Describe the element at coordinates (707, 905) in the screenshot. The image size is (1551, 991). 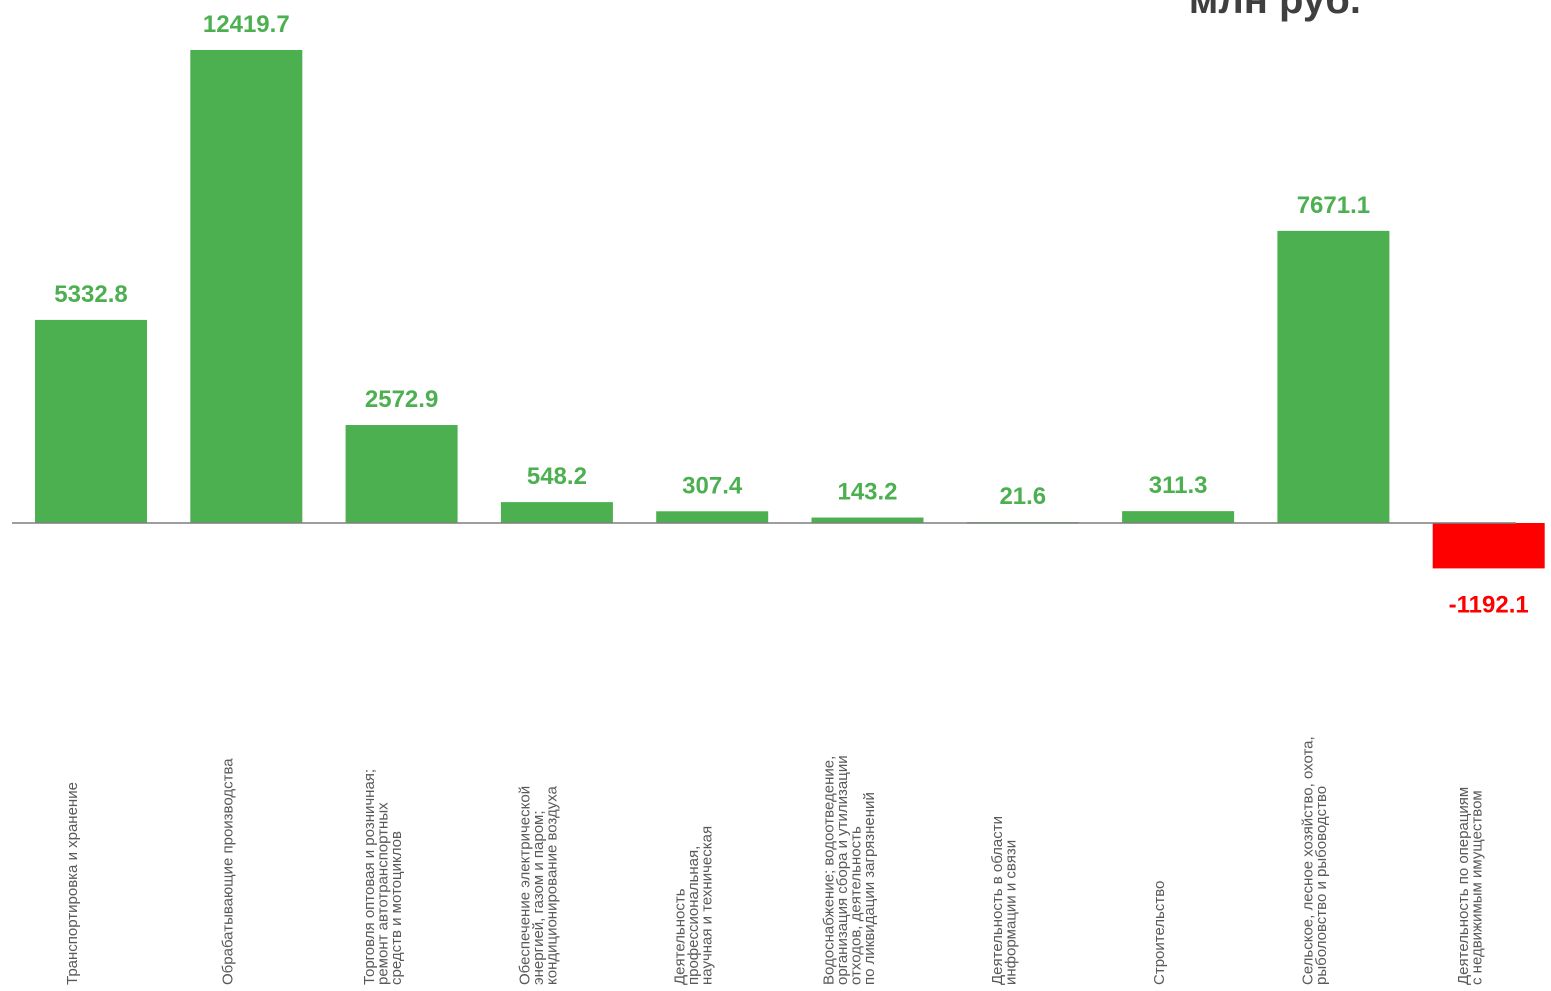
I see `category-label-5-line-3: научная и техническая` at that location.